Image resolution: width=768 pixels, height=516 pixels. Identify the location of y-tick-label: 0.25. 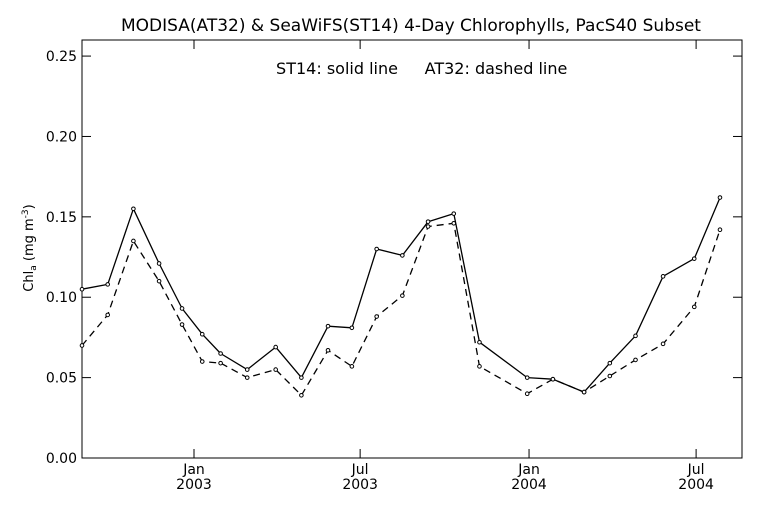
(61, 57).